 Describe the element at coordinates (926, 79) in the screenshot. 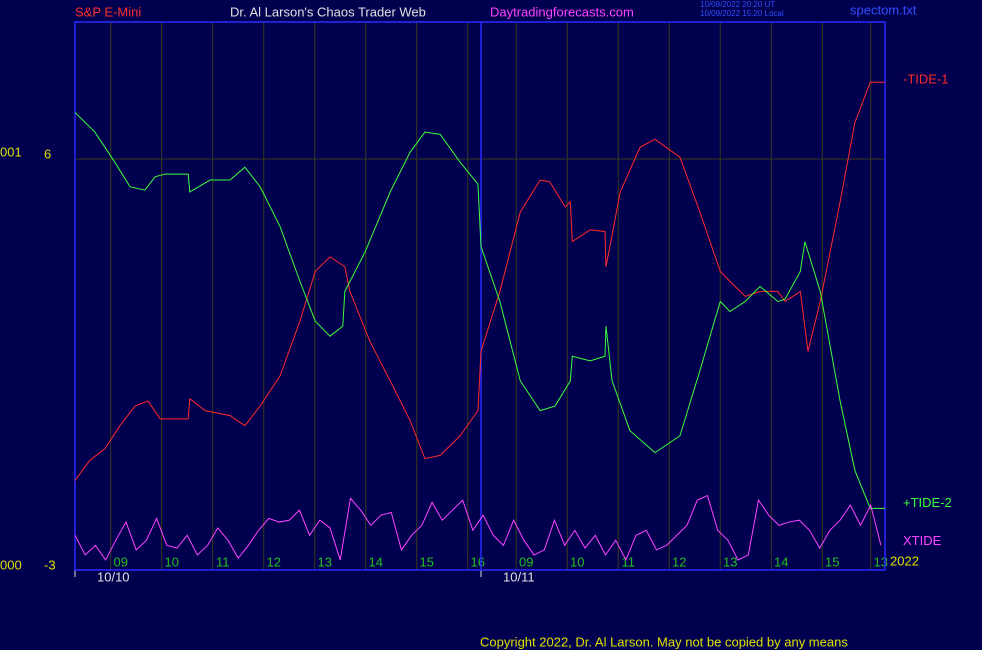

I see `series-label: -TIDE-1` at that location.